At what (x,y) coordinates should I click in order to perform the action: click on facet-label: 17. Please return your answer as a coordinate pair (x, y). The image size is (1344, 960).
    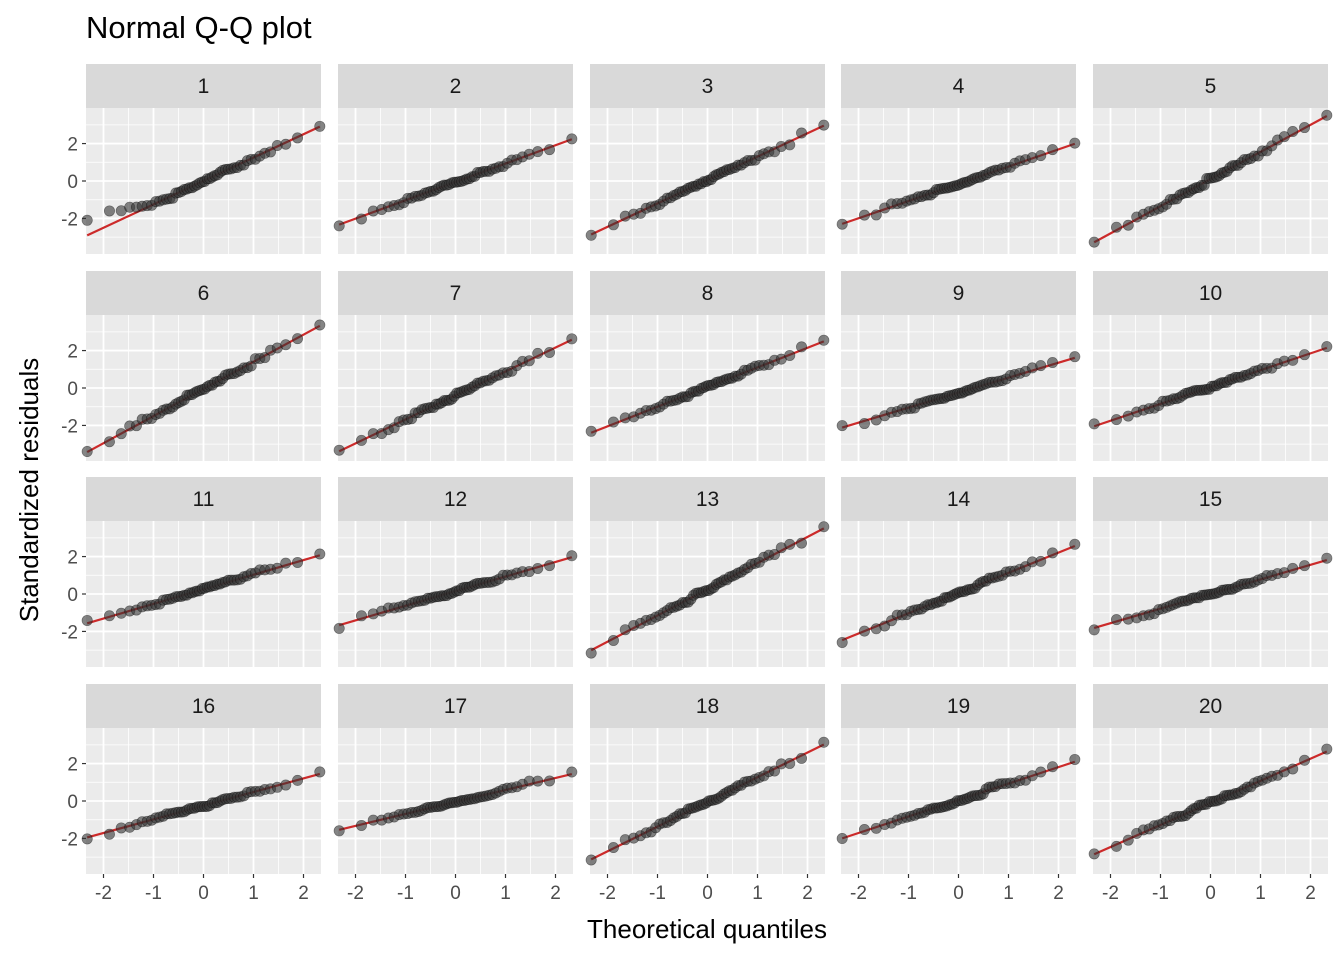
    Looking at the image, I should click on (455, 706).